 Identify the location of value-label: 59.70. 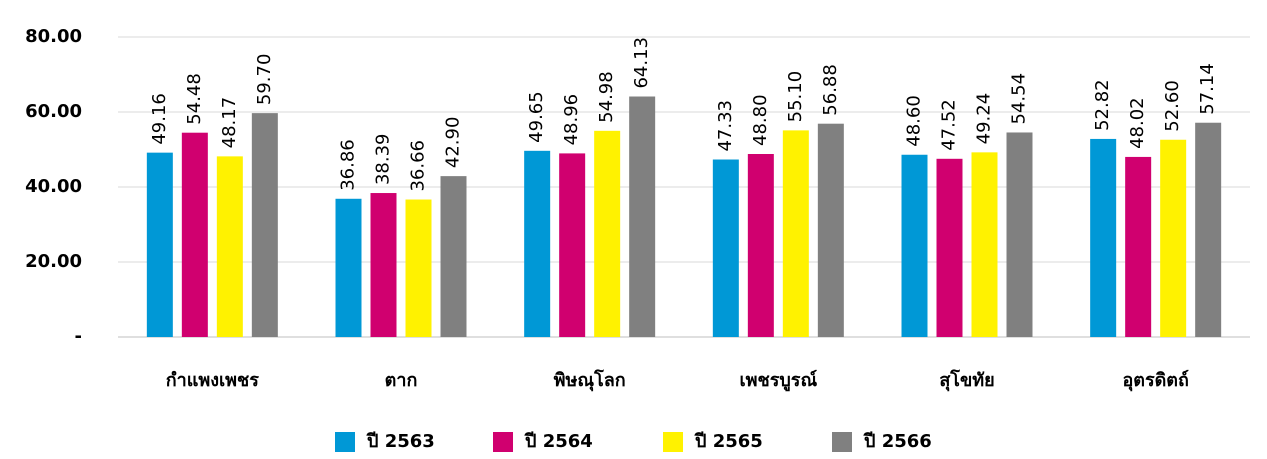
(264, 80).